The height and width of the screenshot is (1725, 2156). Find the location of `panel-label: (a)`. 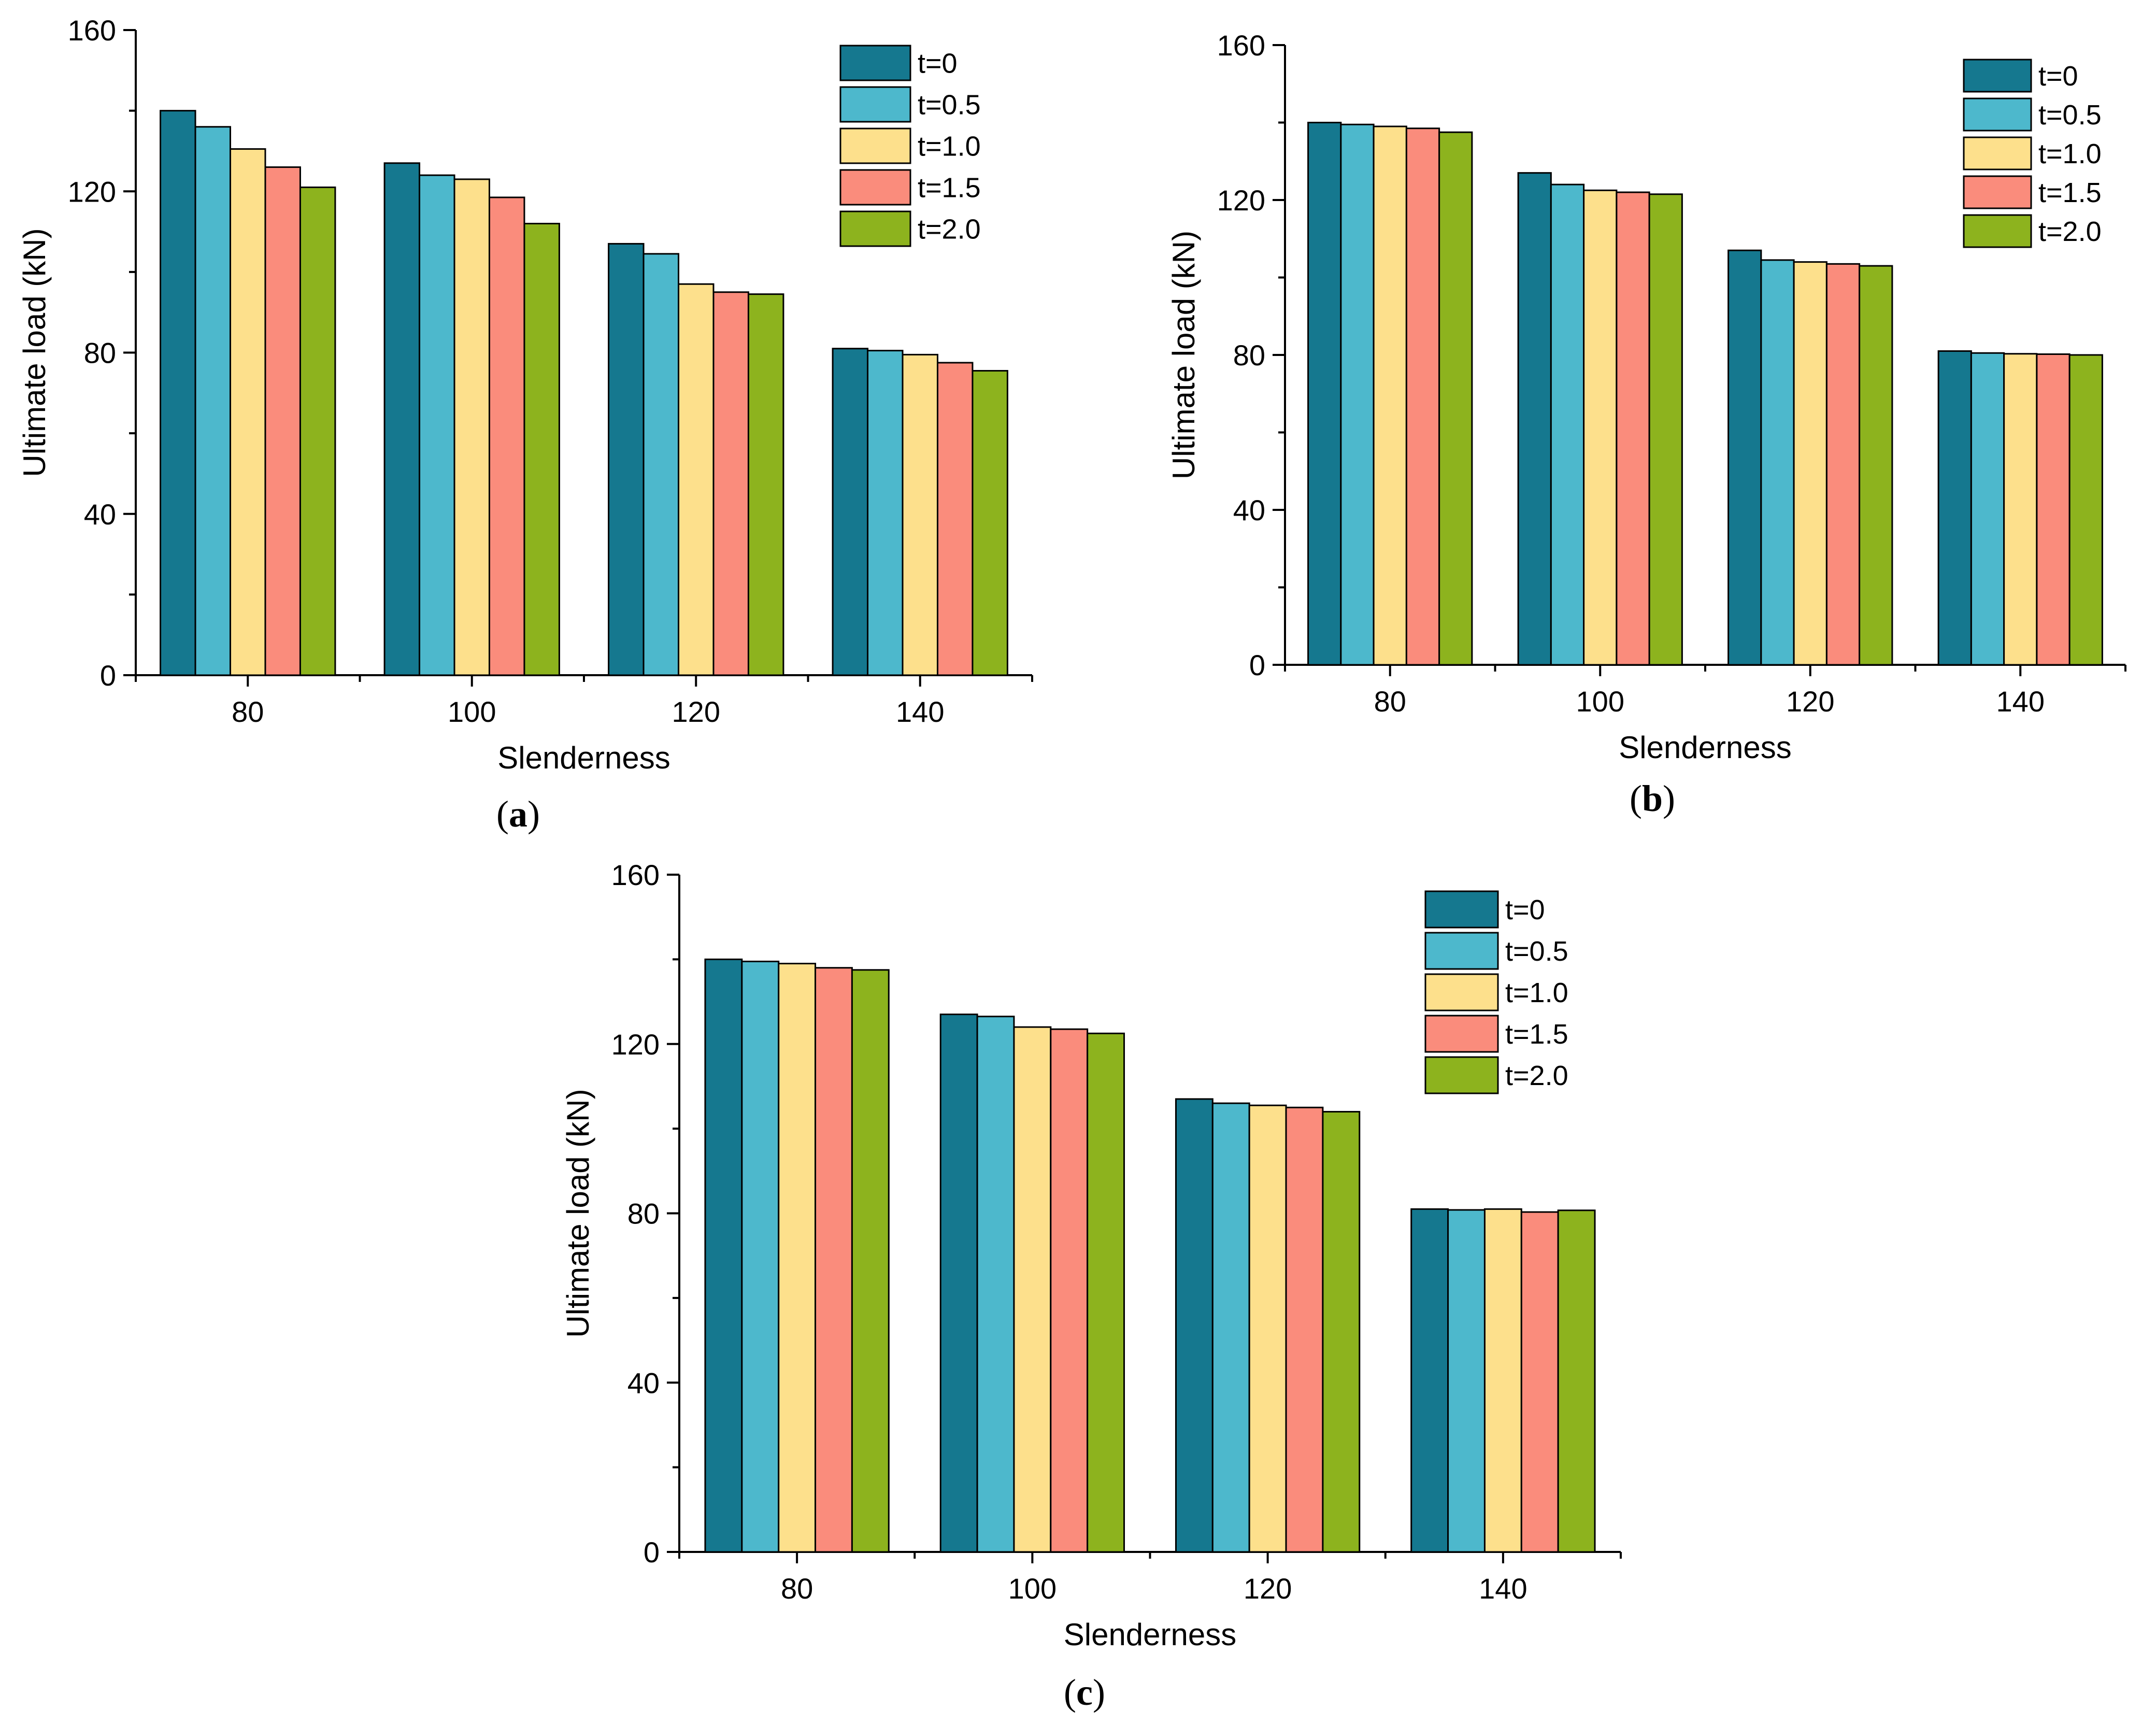

panel-label: (a) is located at coordinates (518, 814).